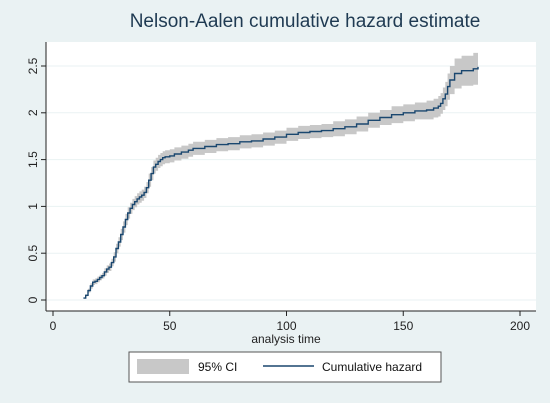 This screenshot has height=403, width=550. What do you see at coordinates (36, 180) in the screenshot?
I see `y-ticks: 0 0.5 1 1.5 2 2.5` at bounding box center [36, 180].